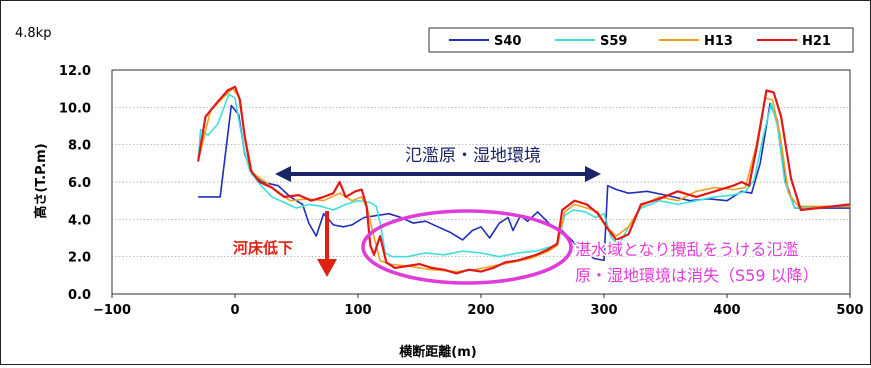 Image resolution: width=871 pixels, height=368 pixels. What do you see at coordinates (697, 275) in the screenshot?
I see `loss-text-line2: 原・湿地環境は消失（S59 以降）` at bounding box center [697, 275].